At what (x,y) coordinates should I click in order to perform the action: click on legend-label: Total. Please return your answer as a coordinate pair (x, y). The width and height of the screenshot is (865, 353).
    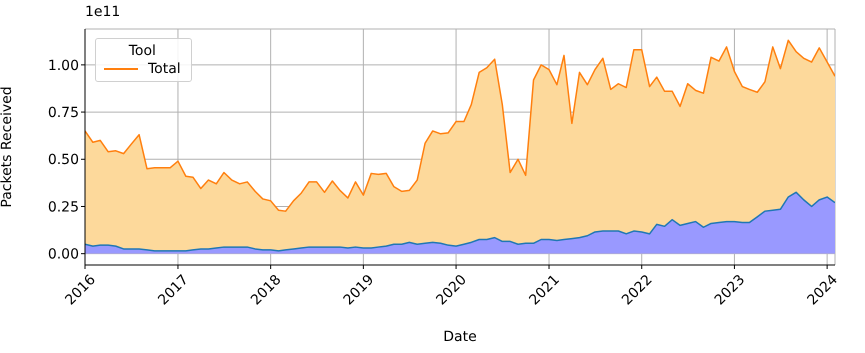
    Looking at the image, I should click on (164, 69).